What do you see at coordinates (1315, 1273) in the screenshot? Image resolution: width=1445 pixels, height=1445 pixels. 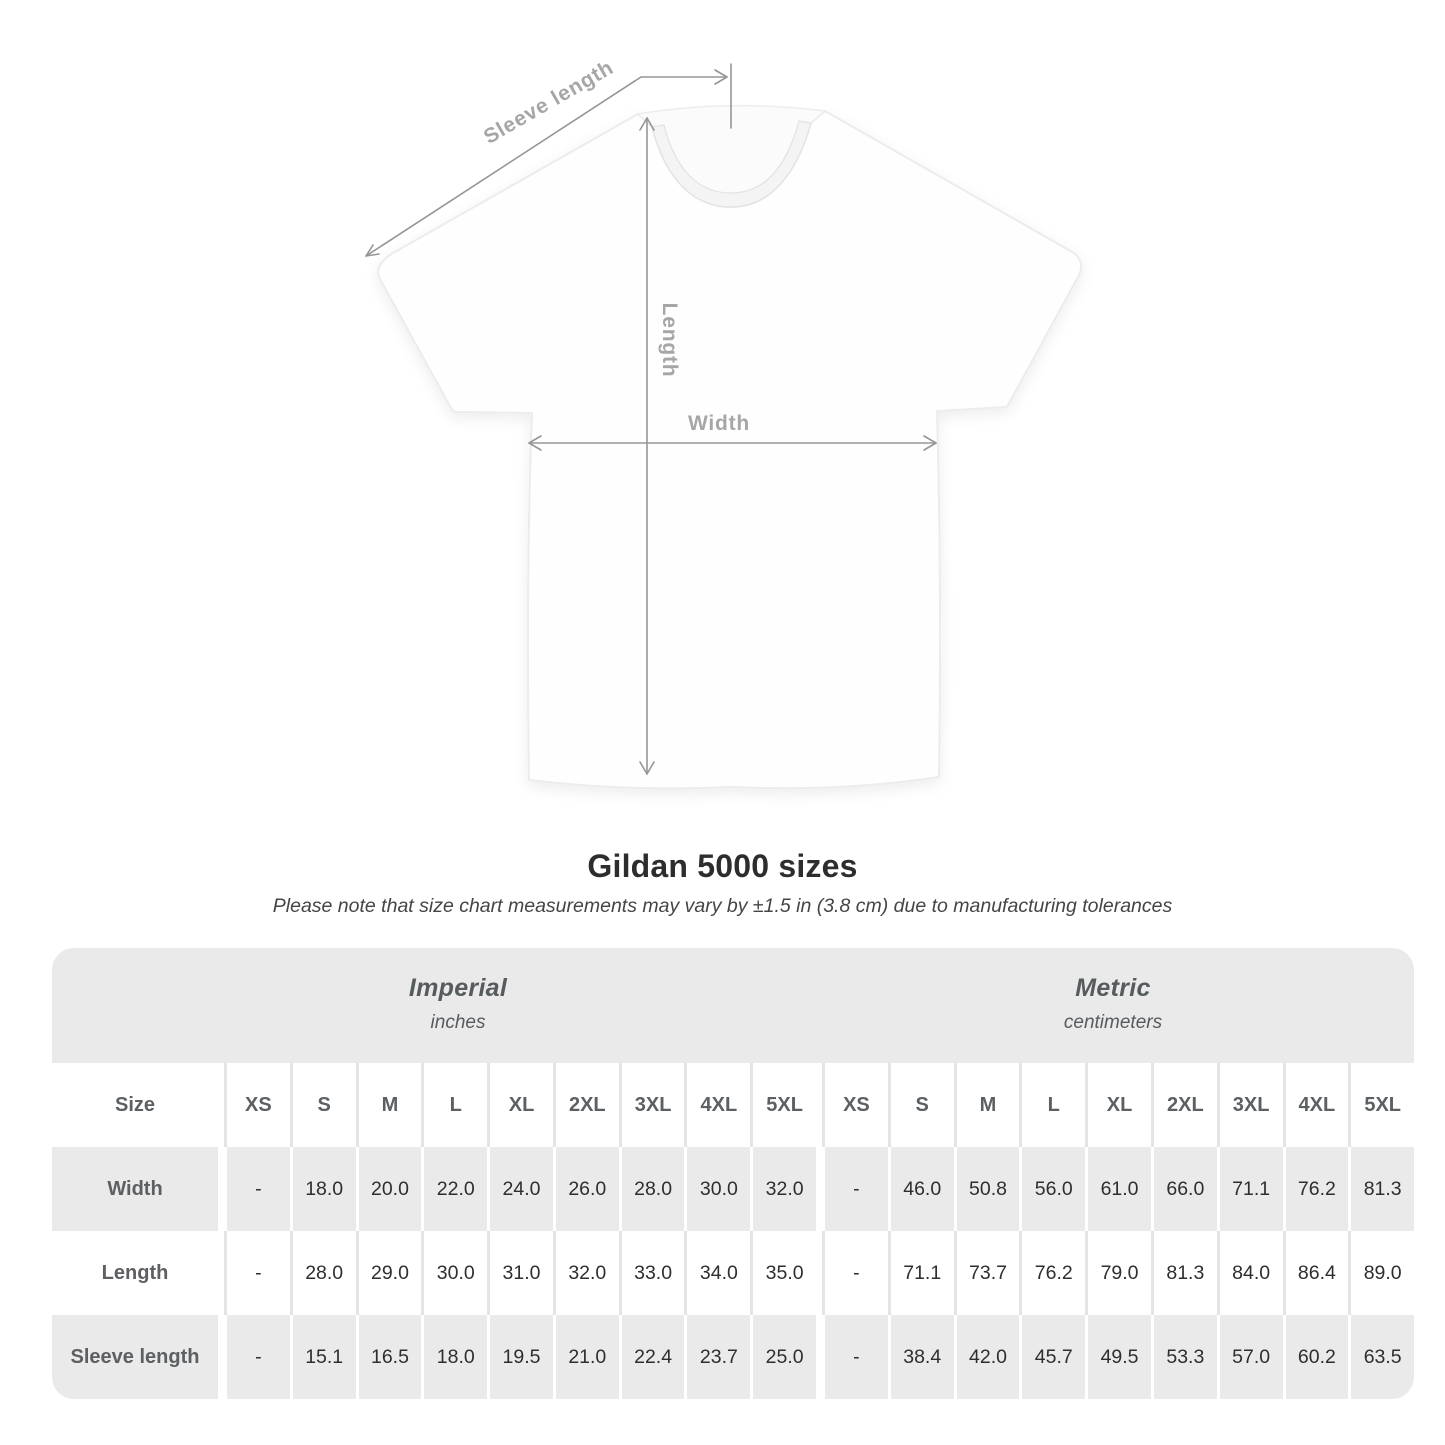 I see `table-cell: 86.4` at bounding box center [1315, 1273].